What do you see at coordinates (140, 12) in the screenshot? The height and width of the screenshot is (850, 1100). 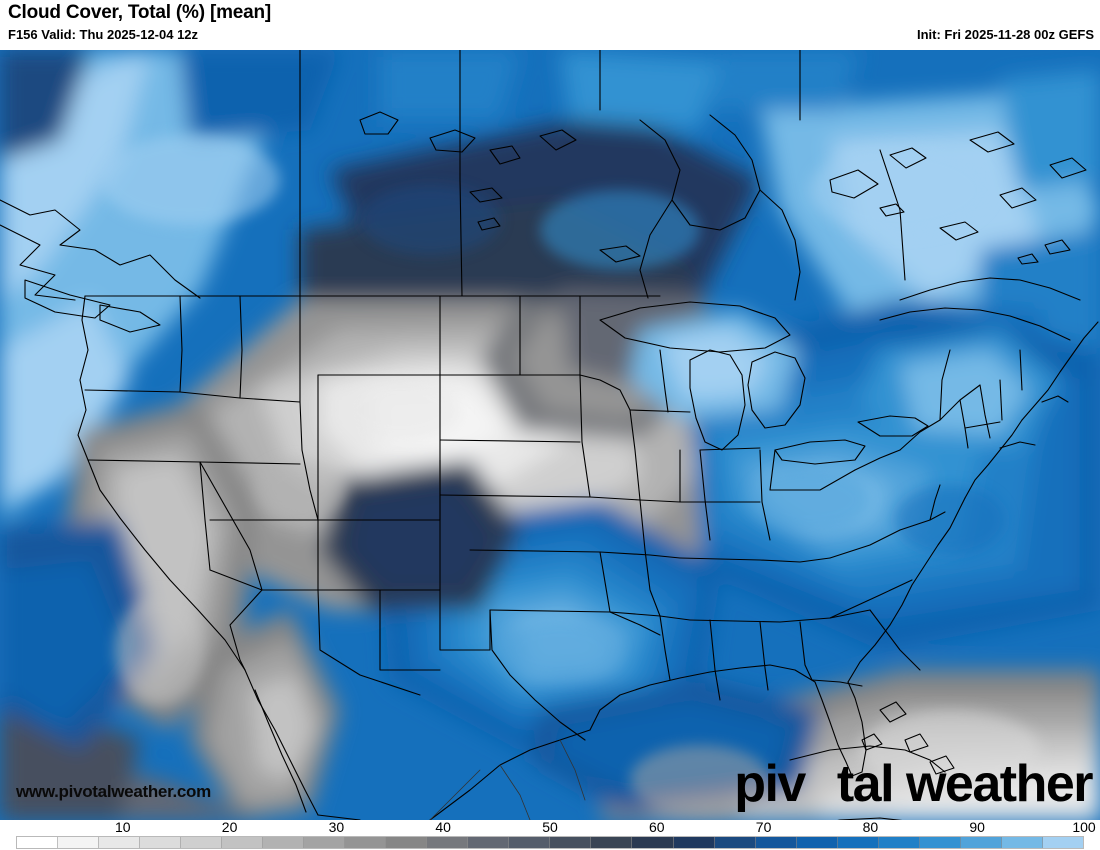 I see `page-title: Cloud Cover, Total (%) [mean]` at bounding box center [140, 12].